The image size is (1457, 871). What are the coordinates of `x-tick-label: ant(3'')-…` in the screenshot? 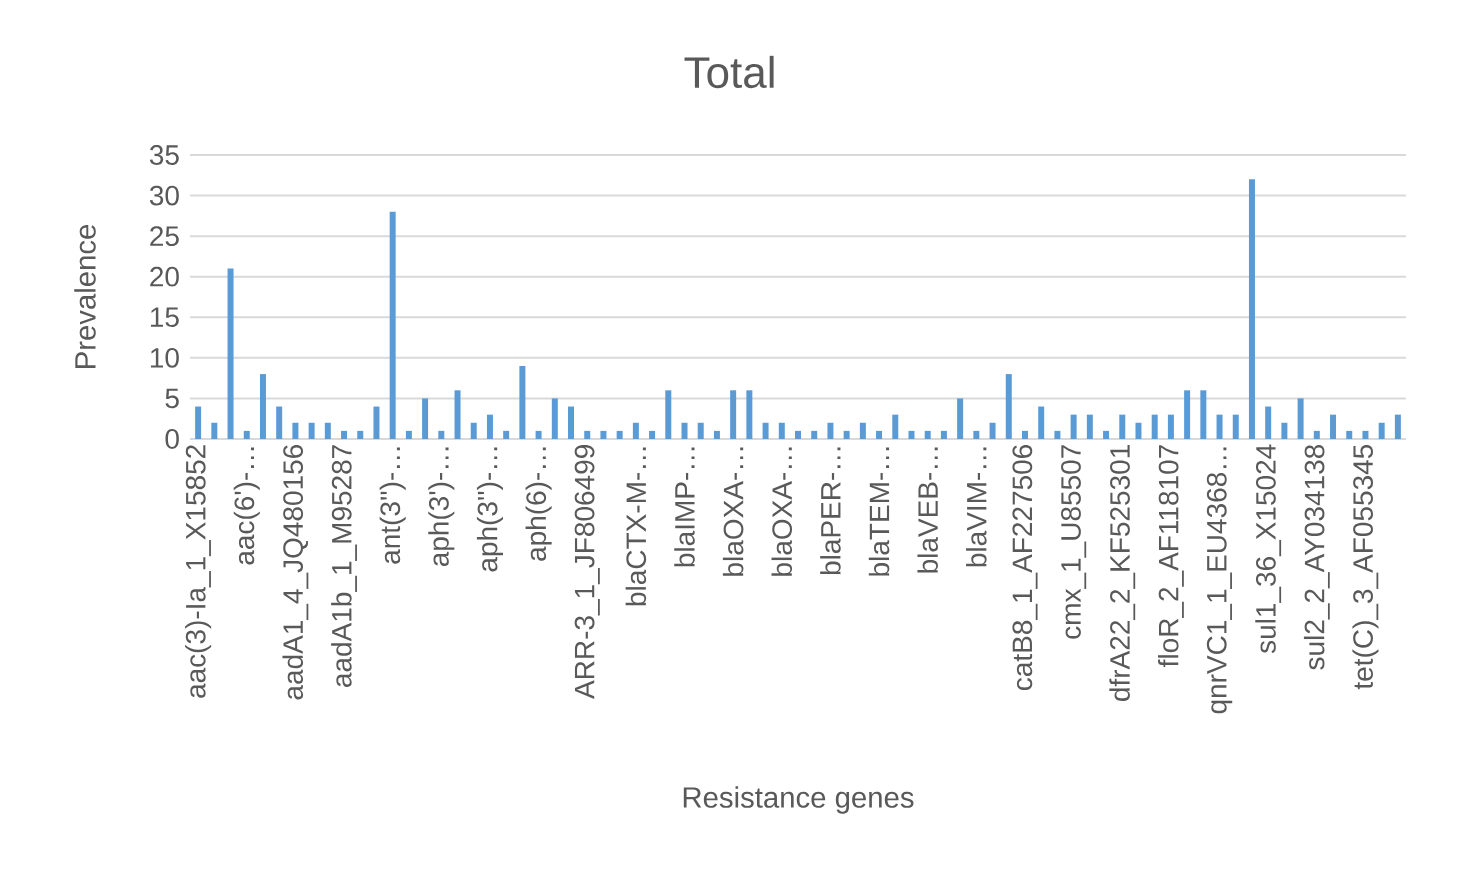 It's located at (392, 505).